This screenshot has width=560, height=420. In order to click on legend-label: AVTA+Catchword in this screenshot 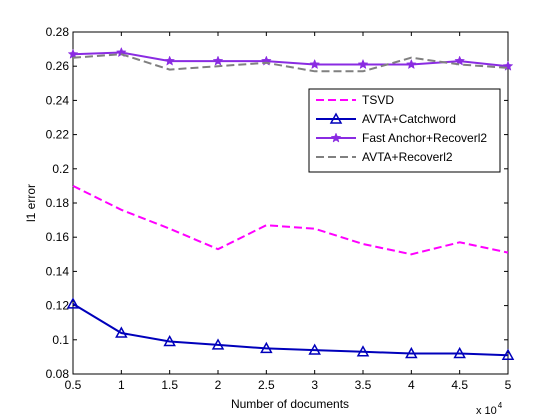, I will do `click(409, 119)`.